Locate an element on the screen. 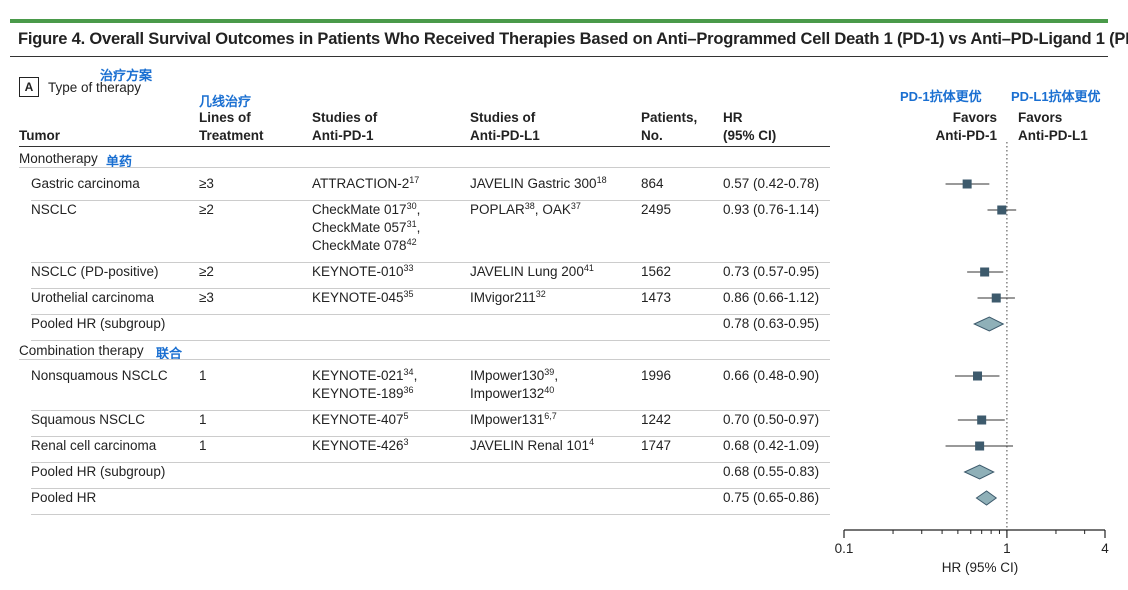 The height and width of the screenshot is (590, 1128). hr-cell: 0.57 (0.42-0.78) is located at coordinates (771, 183).